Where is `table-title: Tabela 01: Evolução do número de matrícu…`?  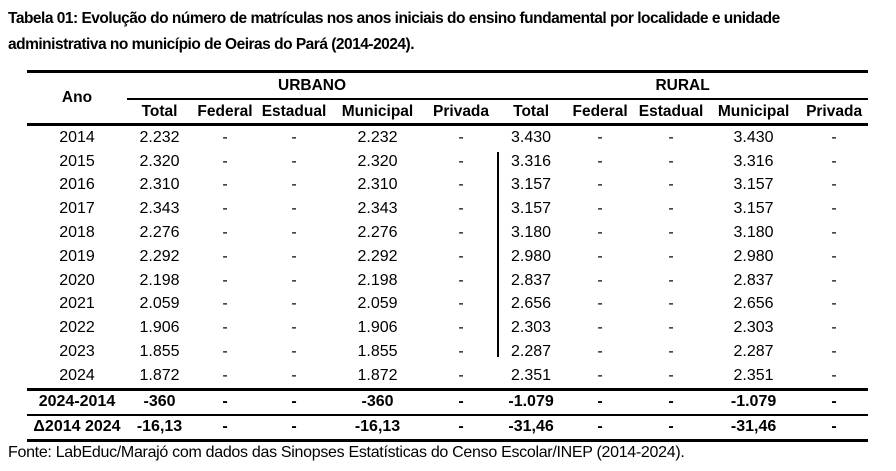
table-title: Tabela 01: Evolução do número de matrícu… is located at coordinates (394, 31).